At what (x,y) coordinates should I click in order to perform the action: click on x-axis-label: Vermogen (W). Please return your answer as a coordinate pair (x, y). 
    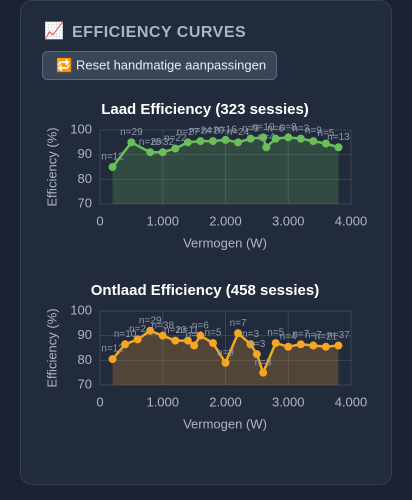
    Looking at the image, I should click on (225, 423).